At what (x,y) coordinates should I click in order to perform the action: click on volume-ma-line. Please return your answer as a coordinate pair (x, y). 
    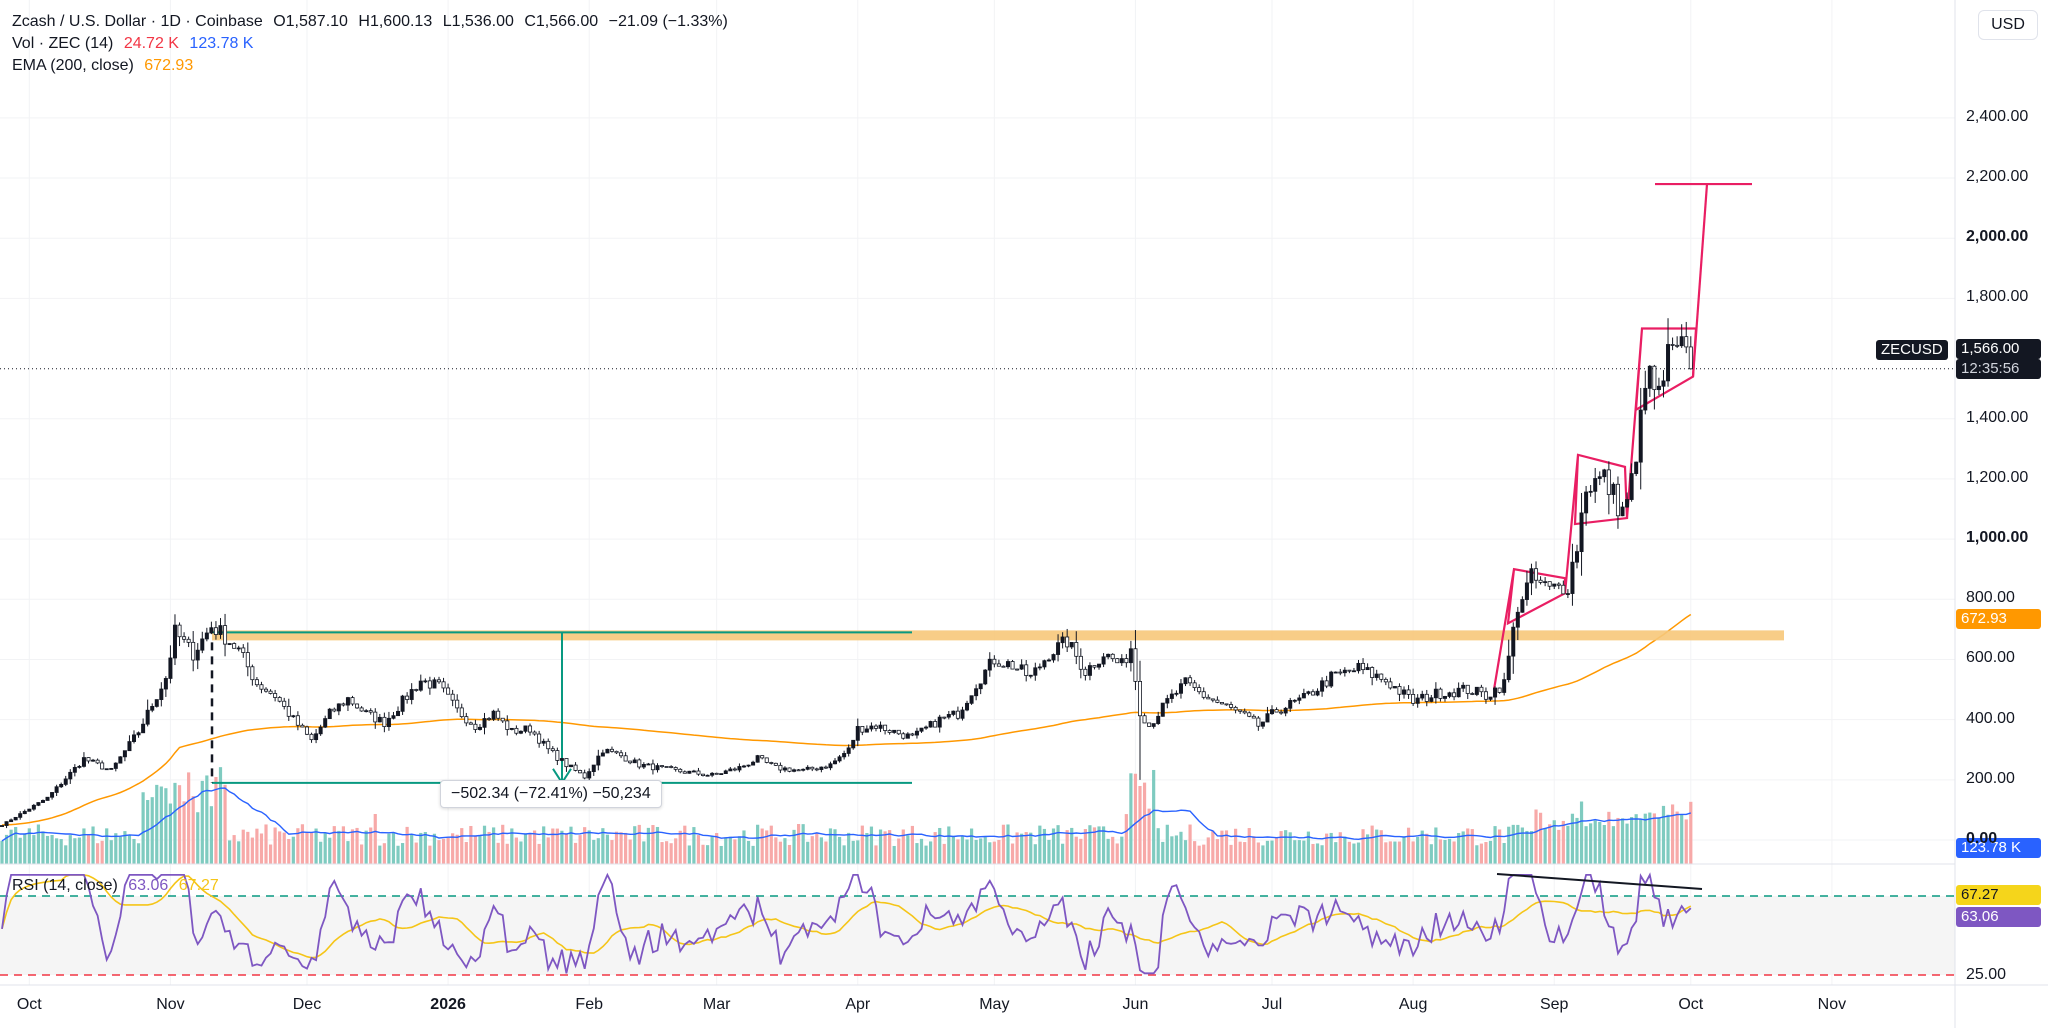
    Looking at the image, I should click on (846, 814).